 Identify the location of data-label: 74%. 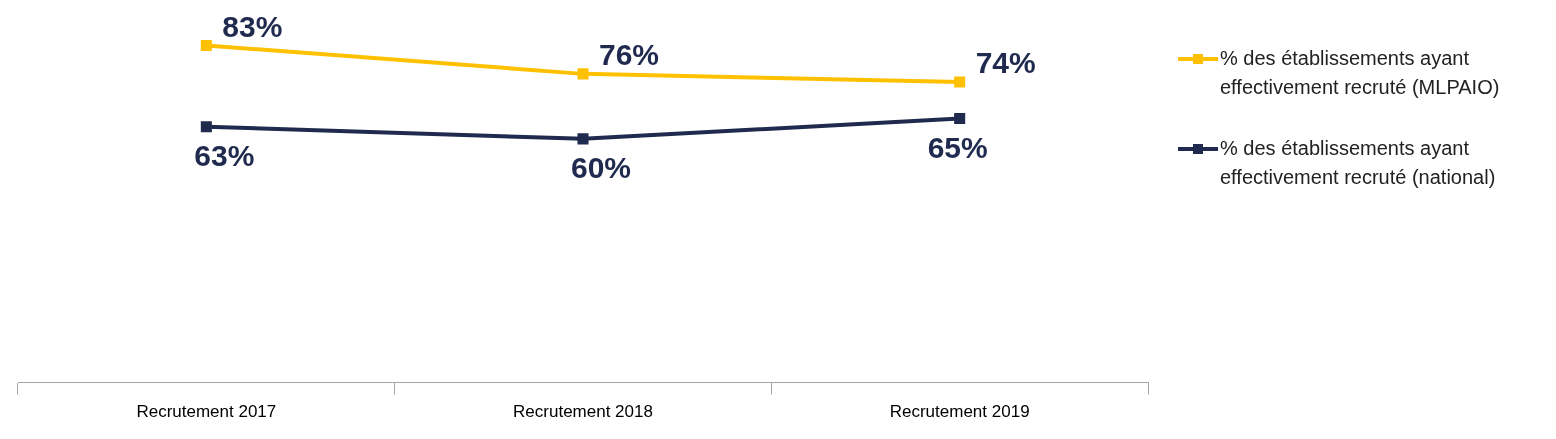
(1005, 63).